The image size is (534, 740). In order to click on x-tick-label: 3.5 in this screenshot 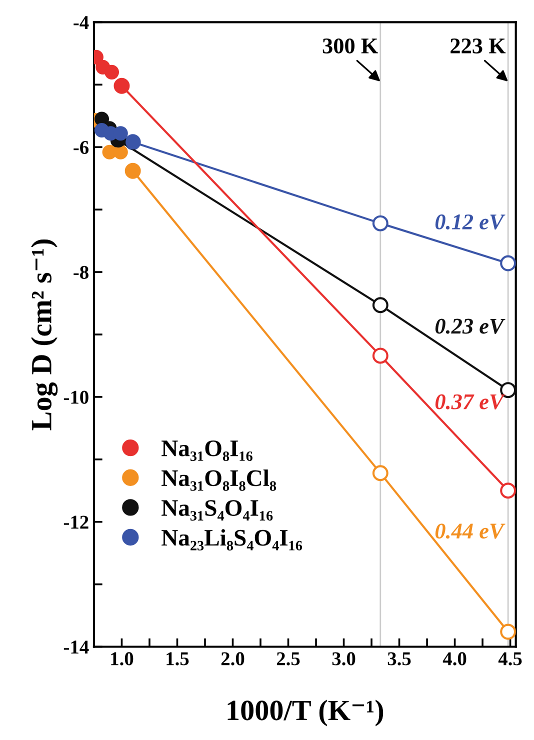, I will do `click(399, 659)`.